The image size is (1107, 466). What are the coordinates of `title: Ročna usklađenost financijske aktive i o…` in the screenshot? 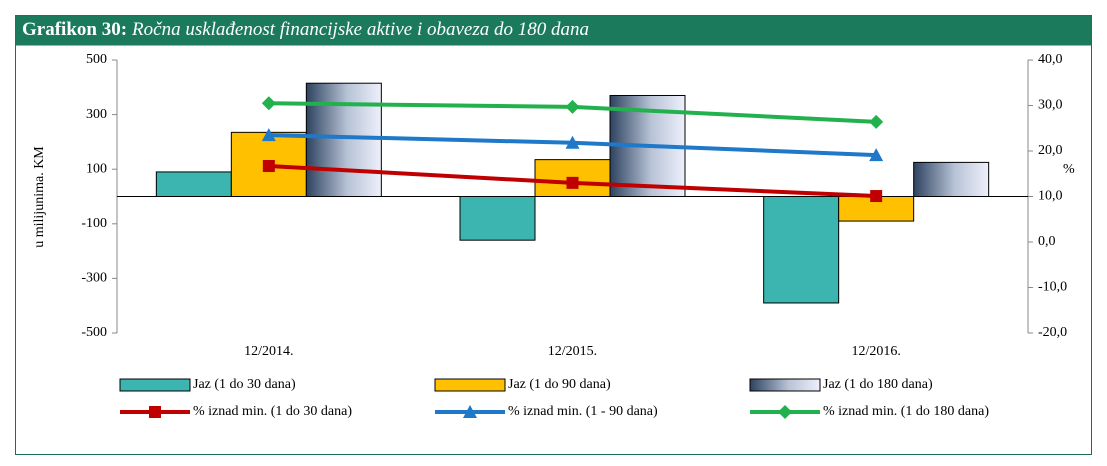 It's located at (360, 29).